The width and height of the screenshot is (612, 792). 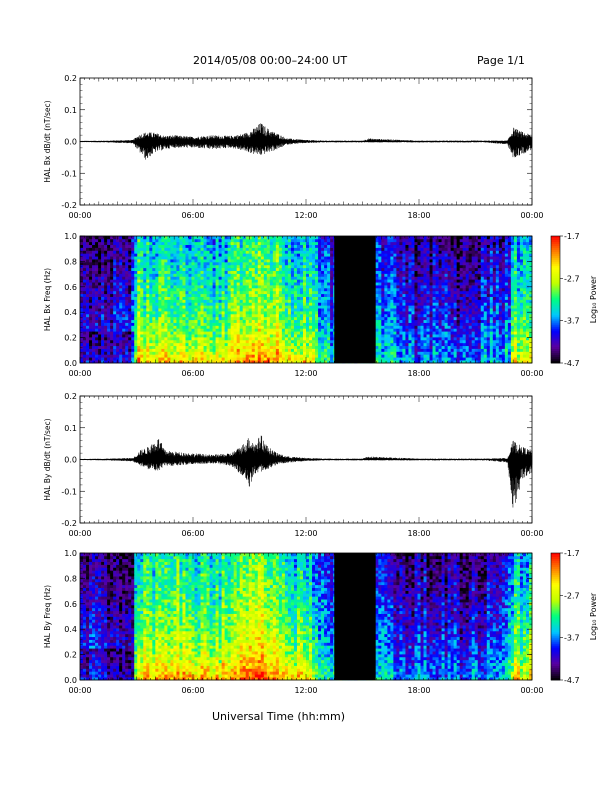 I want to click on bx-dbdt-y-tick-label: 0.2, so click(x=70, y=78).